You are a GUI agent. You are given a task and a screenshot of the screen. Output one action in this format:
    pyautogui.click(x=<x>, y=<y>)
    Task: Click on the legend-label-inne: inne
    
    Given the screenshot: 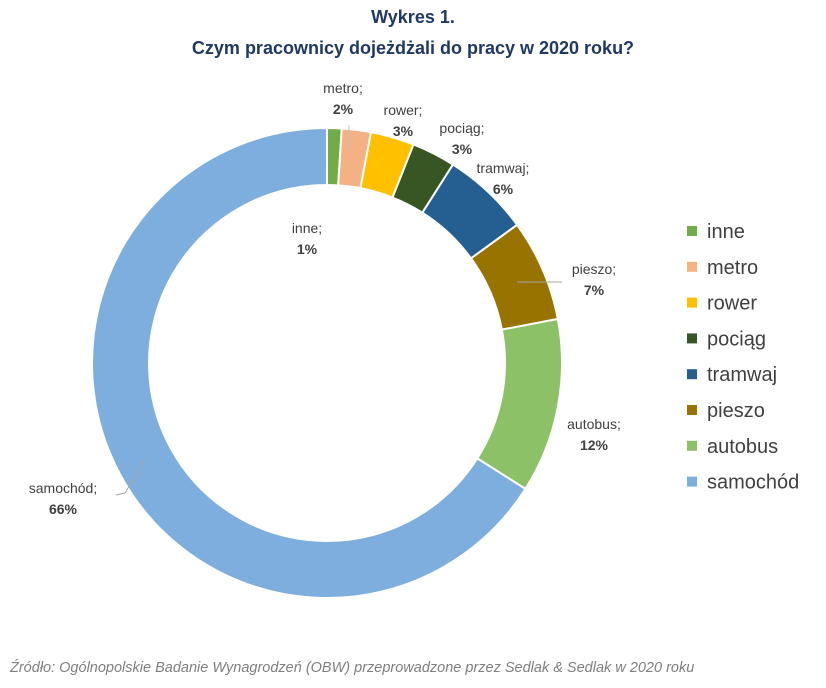 What is the action you would take?
    pyautogui.click(x=726, y=232)
    